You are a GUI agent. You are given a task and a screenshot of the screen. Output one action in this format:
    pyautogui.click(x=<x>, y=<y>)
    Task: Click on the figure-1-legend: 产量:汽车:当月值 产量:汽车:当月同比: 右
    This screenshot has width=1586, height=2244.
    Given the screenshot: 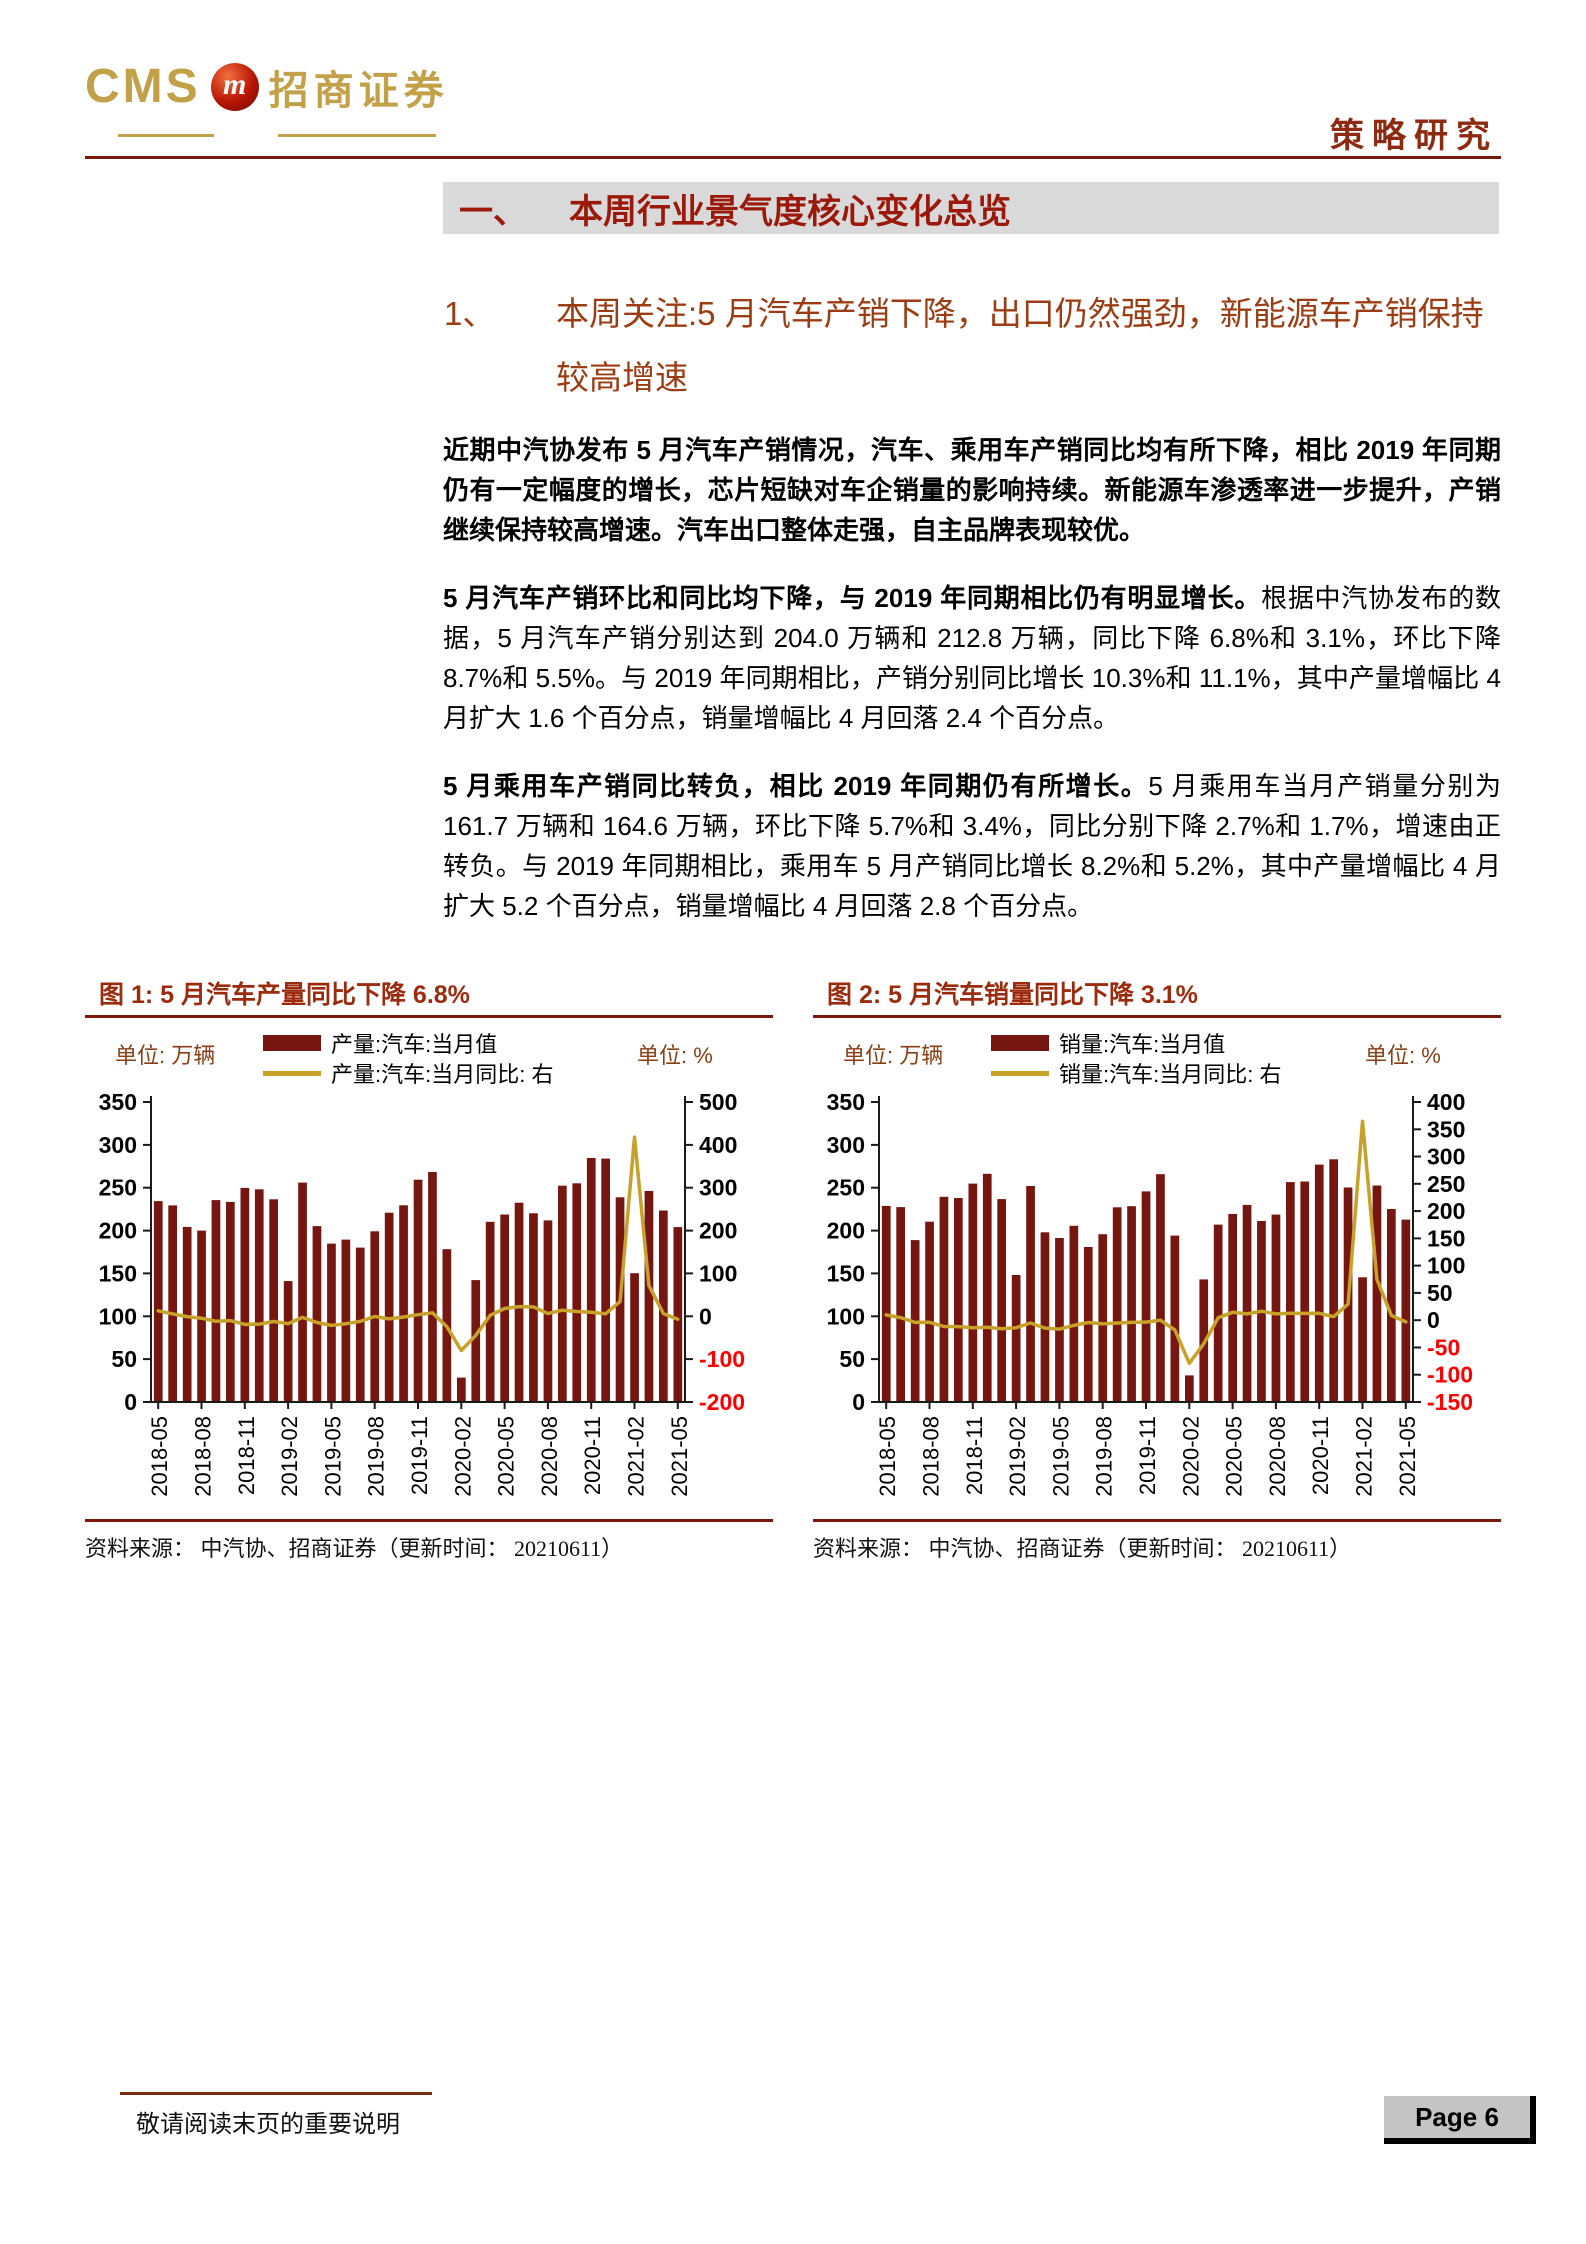 What is the action you would take?
    pyautogui.click(x=443, y=1060)
    